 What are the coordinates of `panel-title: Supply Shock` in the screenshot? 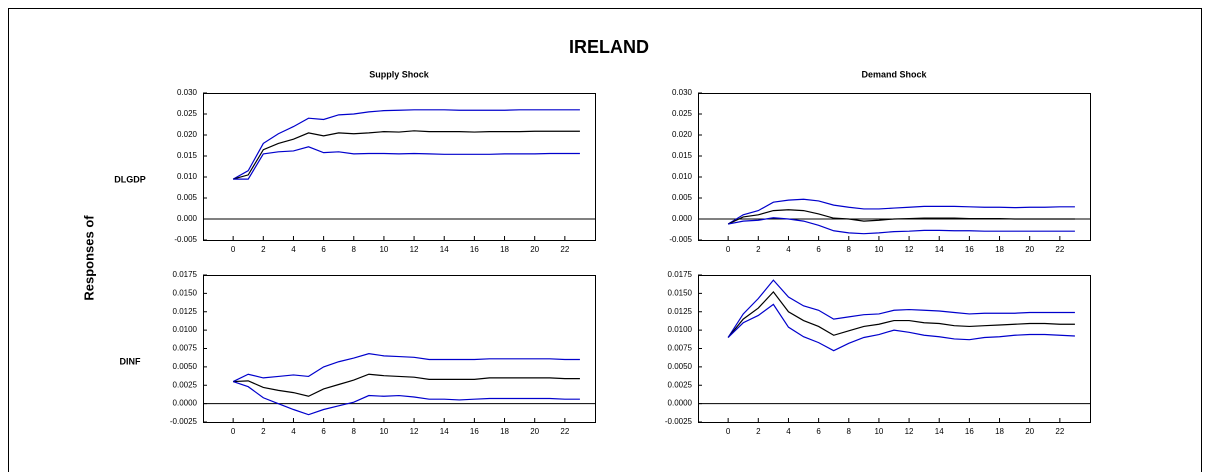 It's located at (399, 74).